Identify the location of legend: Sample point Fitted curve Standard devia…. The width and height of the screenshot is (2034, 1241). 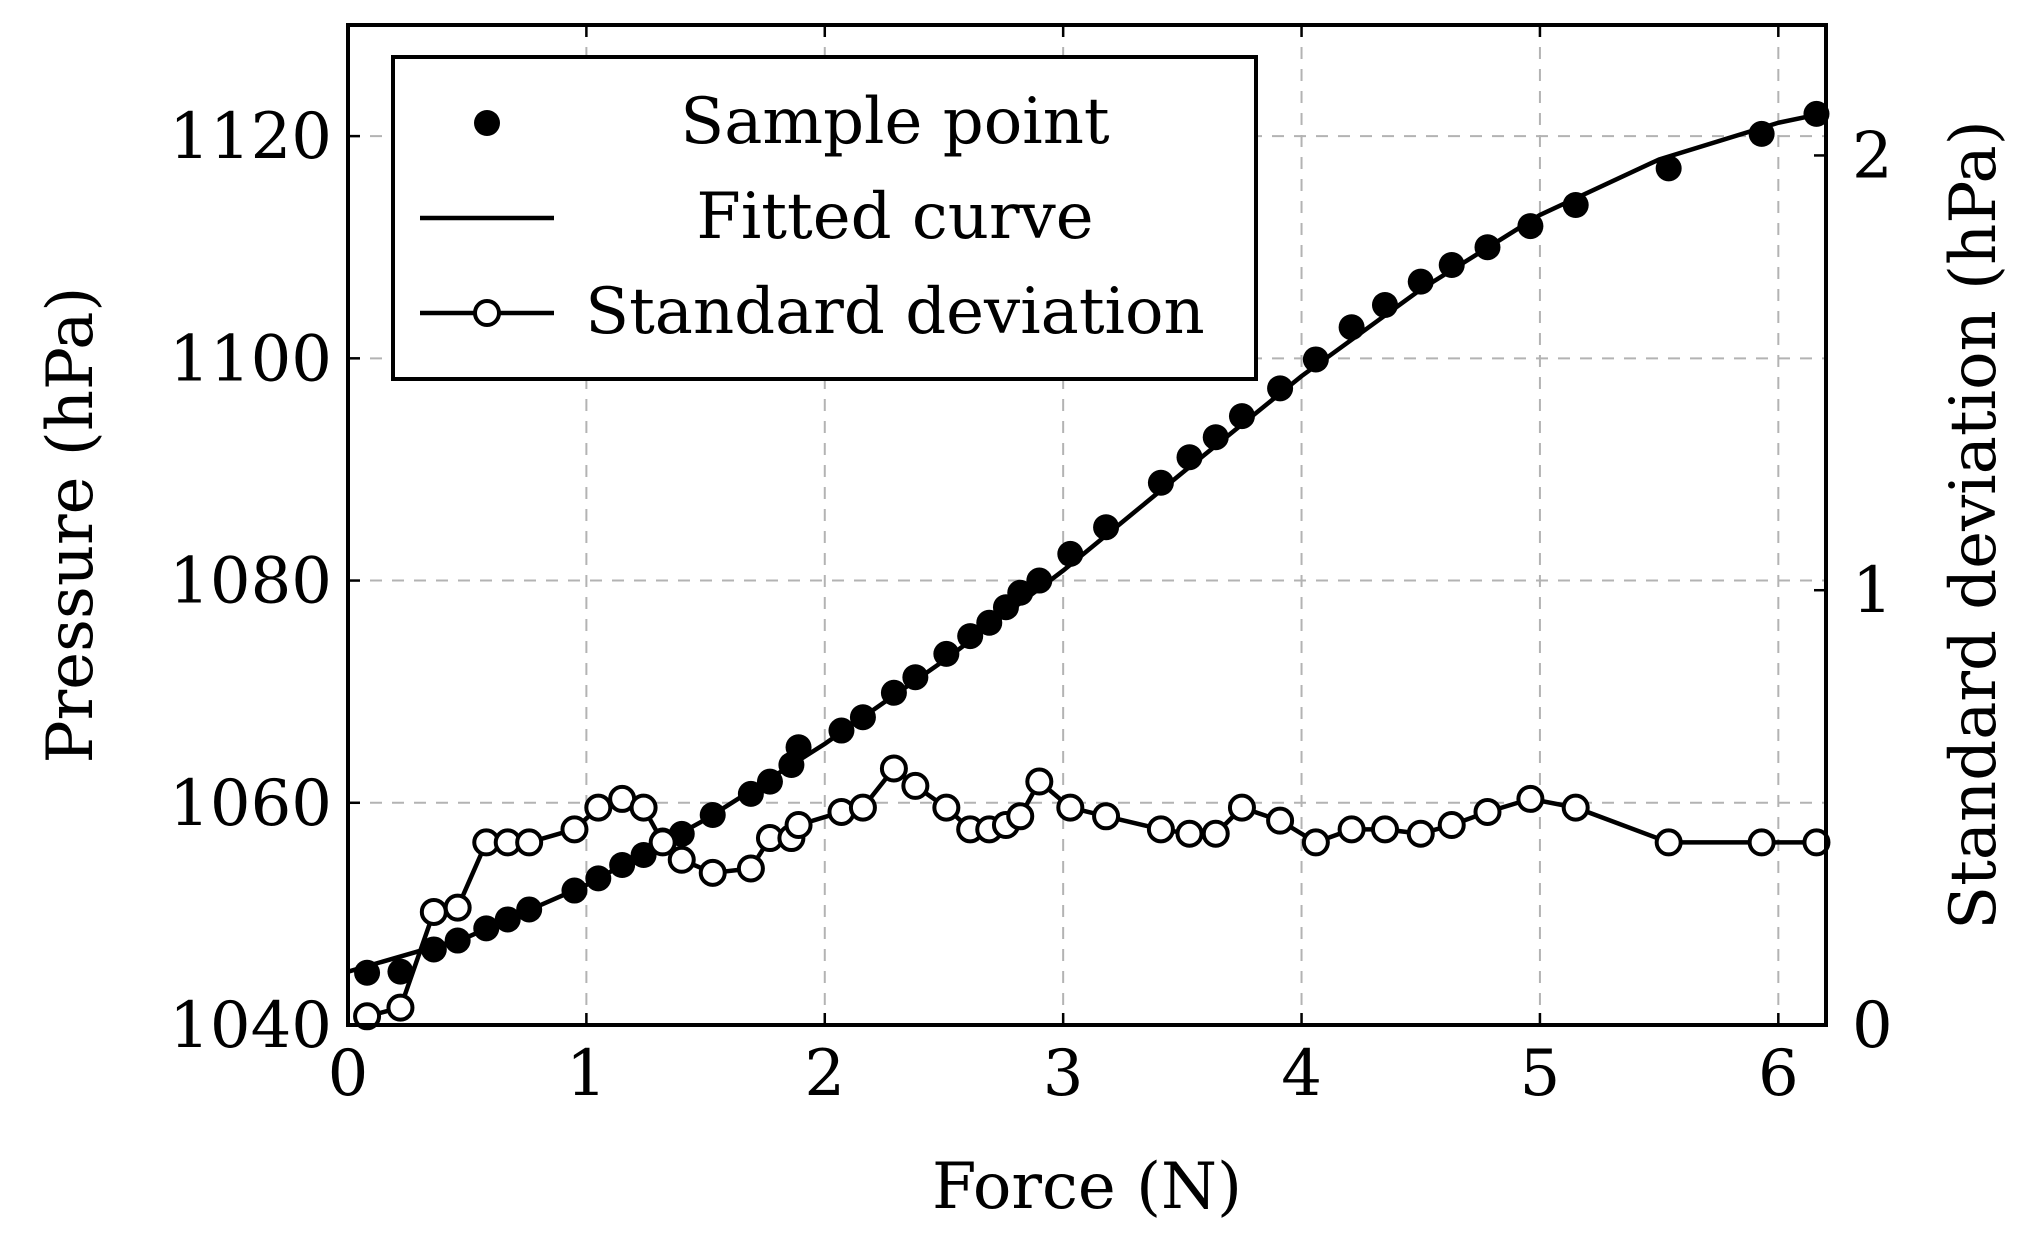
(824, 218).